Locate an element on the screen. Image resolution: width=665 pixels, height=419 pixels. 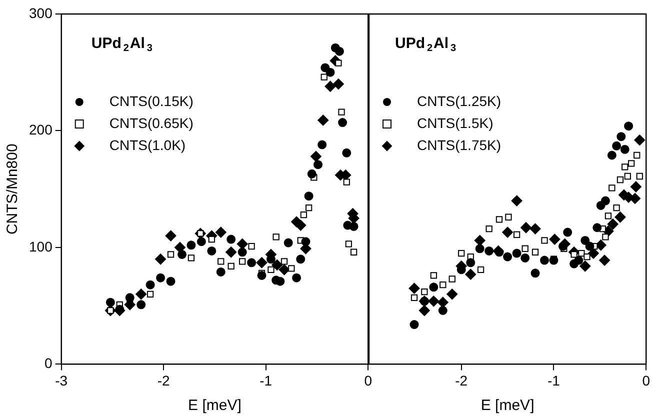
legend-label: CNTS(0.65K) is located at coordinates (151, 122).